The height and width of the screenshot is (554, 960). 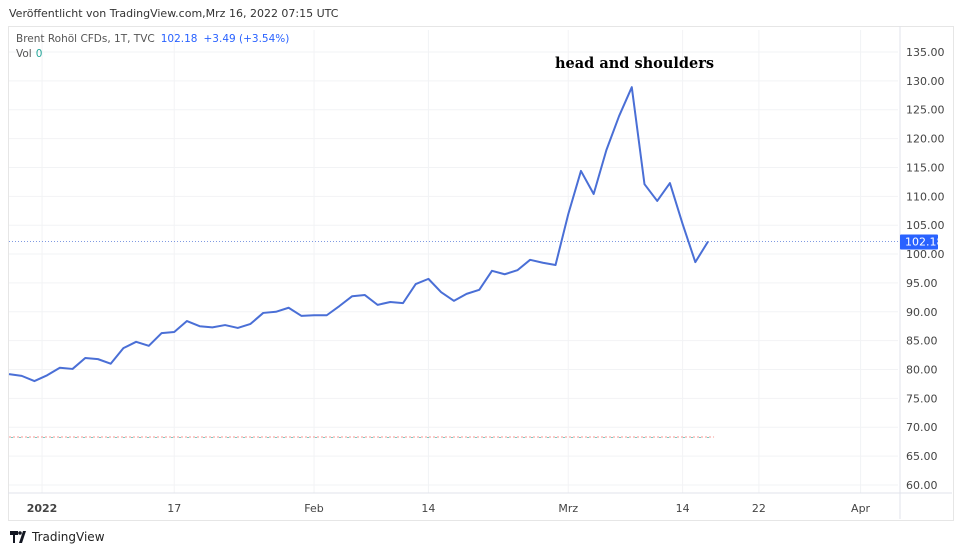 I want to click on y-tick-label: 100.00, so click(x=925, y=254).